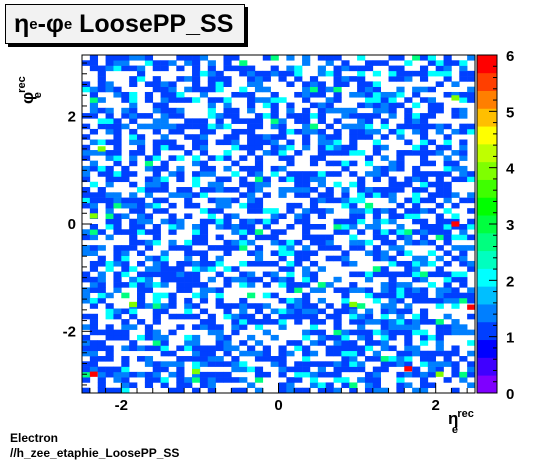  I want to click on x-tick-label: -2, so click(121, 405).